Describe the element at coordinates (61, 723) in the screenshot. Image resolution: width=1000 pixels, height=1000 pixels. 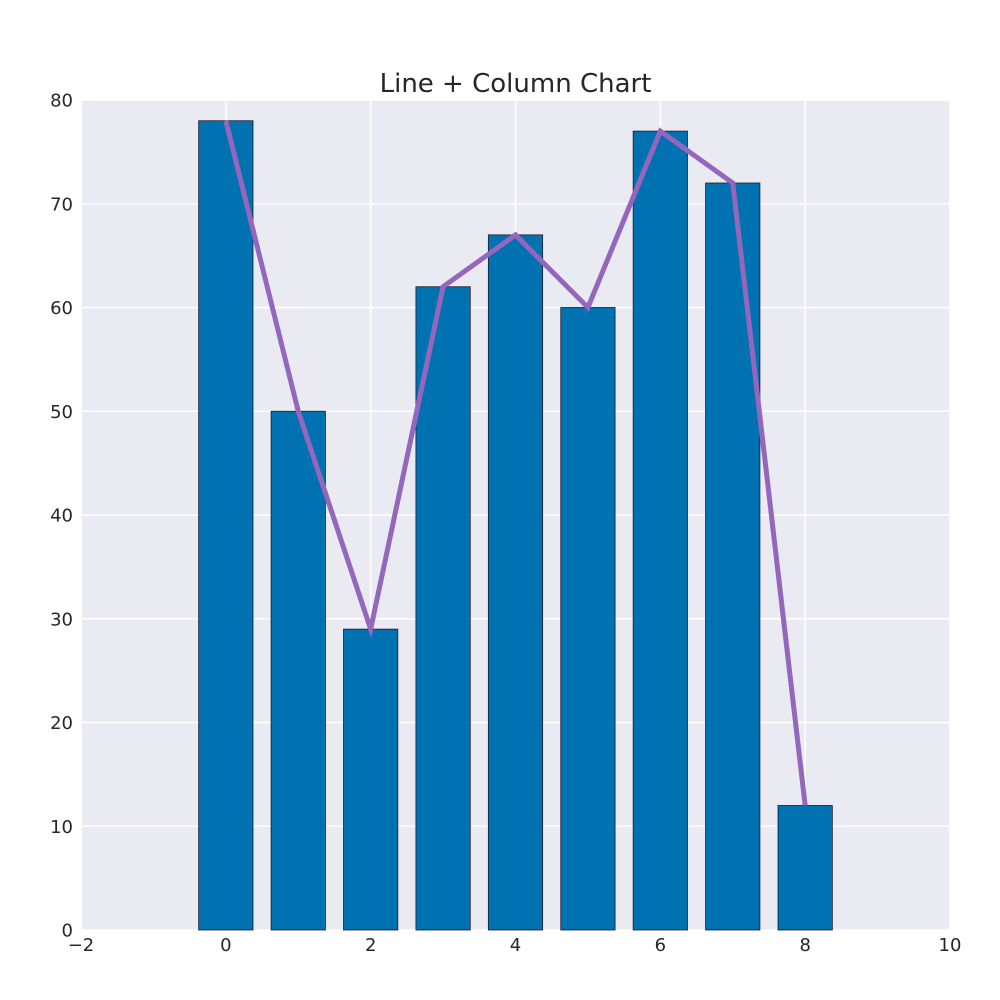
I see `y-tick-label: 20` at that location.